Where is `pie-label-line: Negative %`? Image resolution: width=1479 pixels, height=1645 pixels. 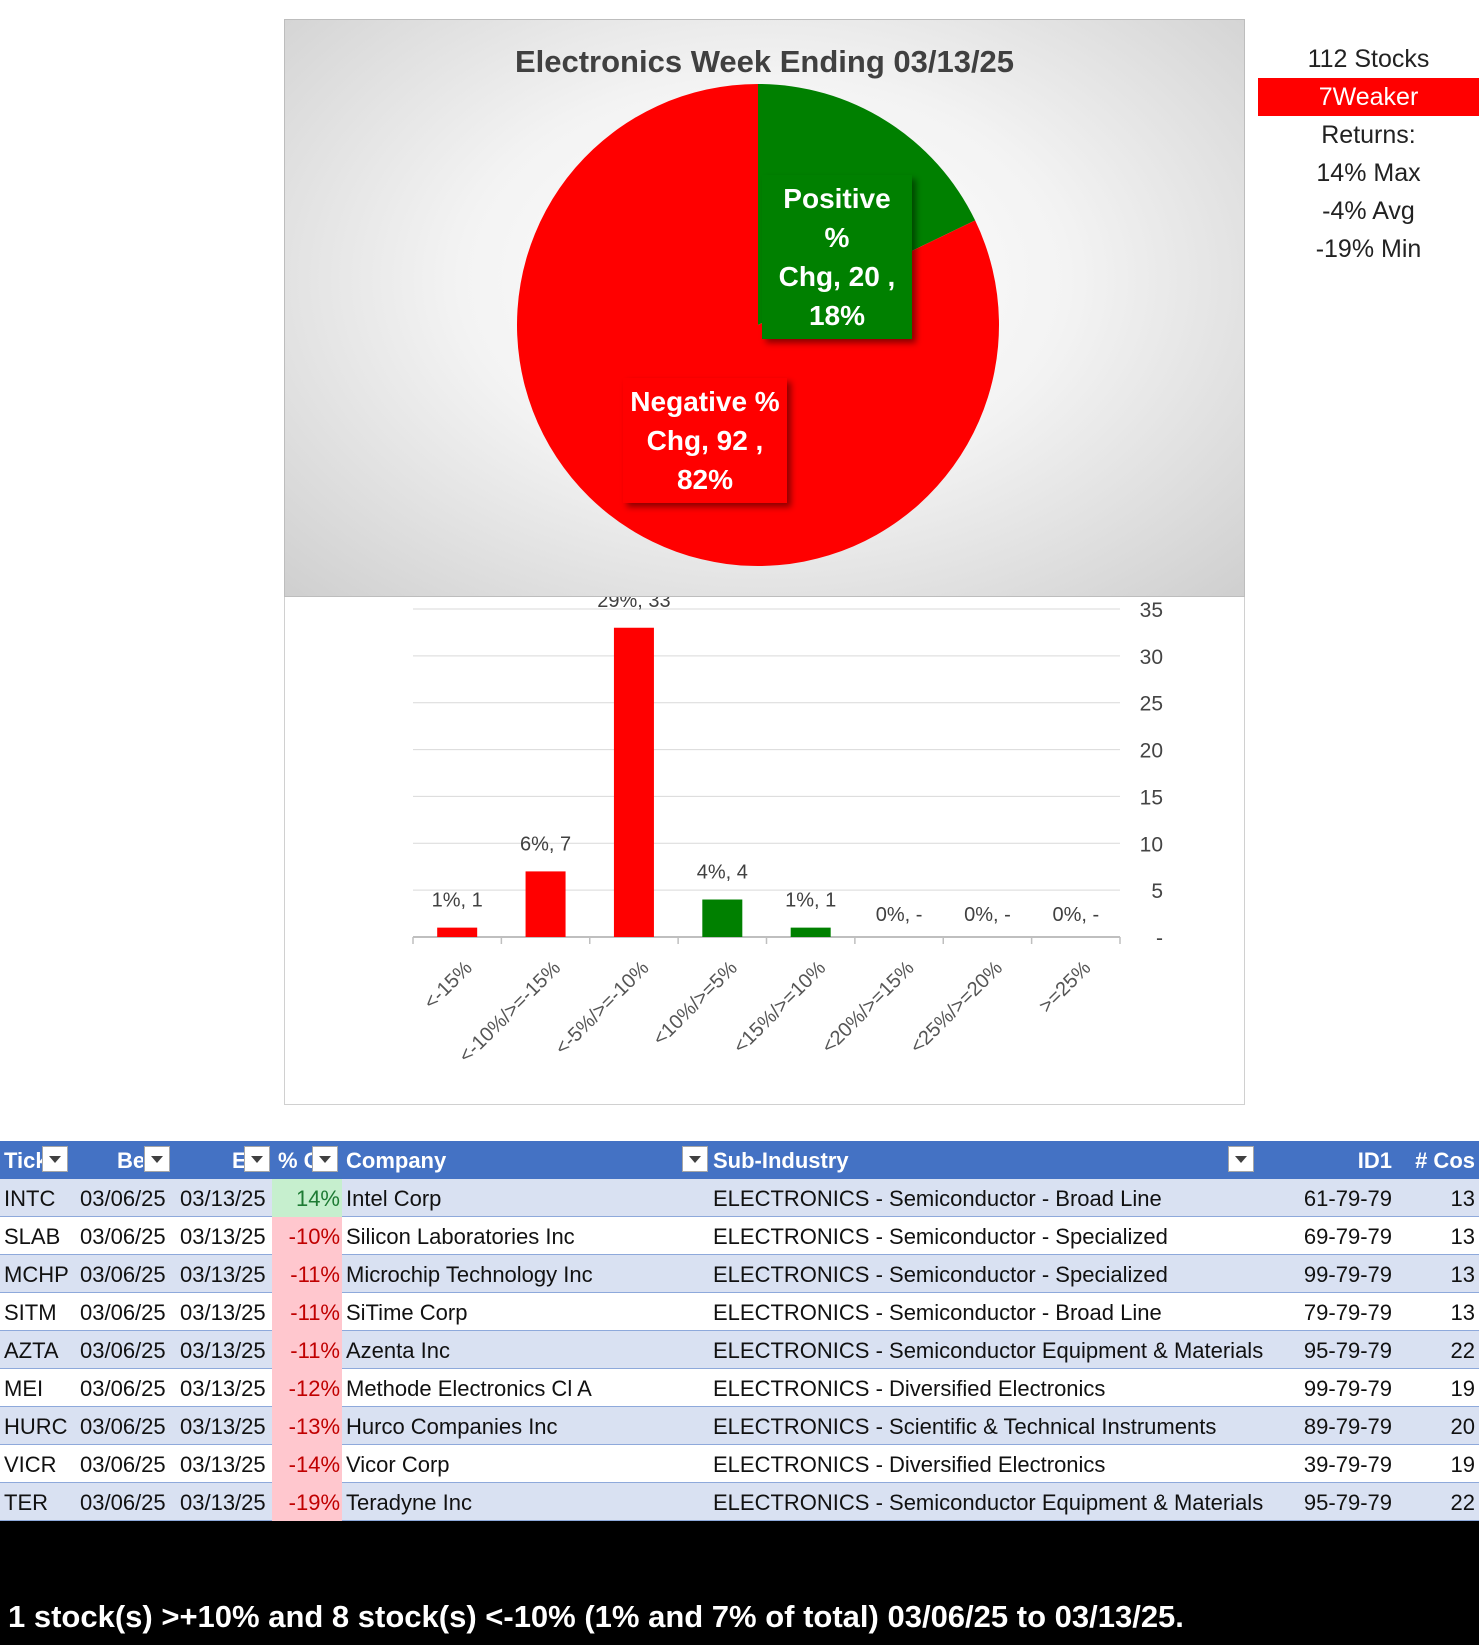
pie-label-line: Negative % is located at coordinates (705, 401).